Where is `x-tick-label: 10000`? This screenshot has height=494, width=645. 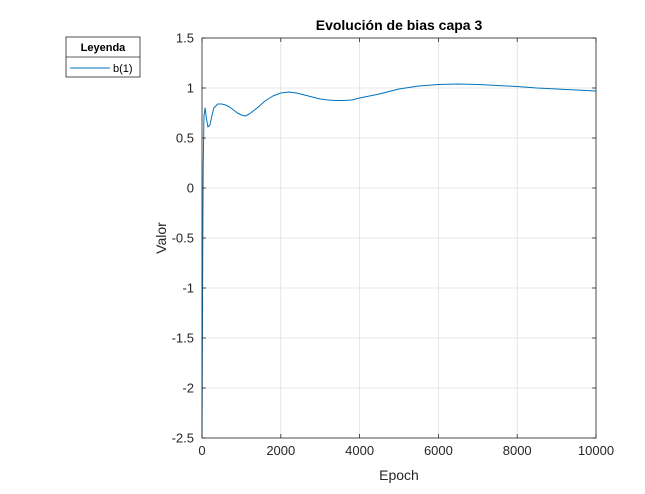 x-tick-label: 10000 is located at coordinates (596, 450).